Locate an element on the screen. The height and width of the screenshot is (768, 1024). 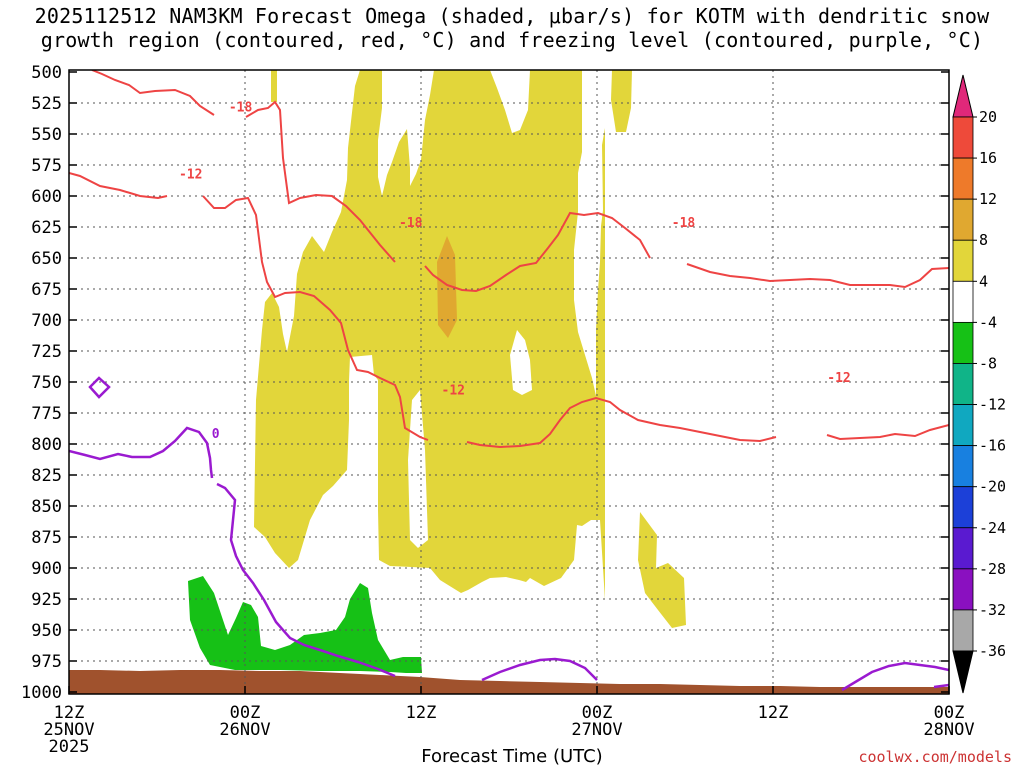
y-tick-label: 1000 is located at coordinates (41, 693).